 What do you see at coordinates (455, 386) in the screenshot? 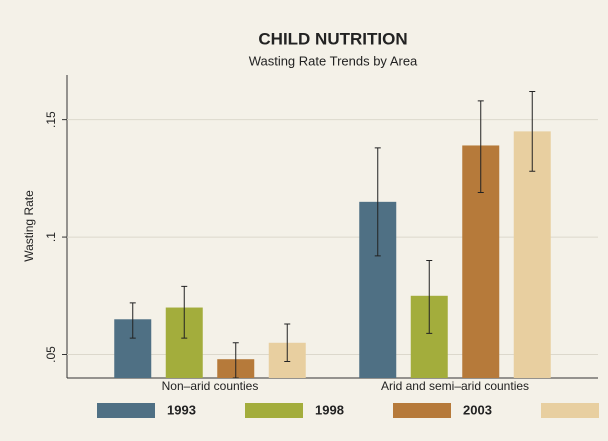
I see `x-tick-label: Arid and semi–arid counties` at bounding box center [455, 386].